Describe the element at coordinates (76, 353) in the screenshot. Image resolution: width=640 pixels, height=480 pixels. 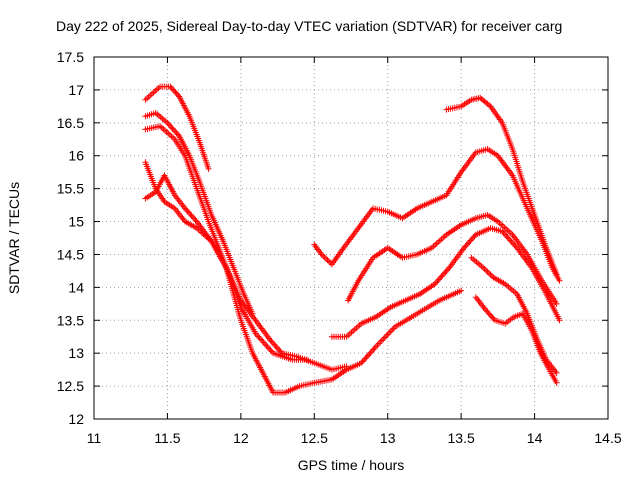
I see `y-tick-label: 13` at that location.